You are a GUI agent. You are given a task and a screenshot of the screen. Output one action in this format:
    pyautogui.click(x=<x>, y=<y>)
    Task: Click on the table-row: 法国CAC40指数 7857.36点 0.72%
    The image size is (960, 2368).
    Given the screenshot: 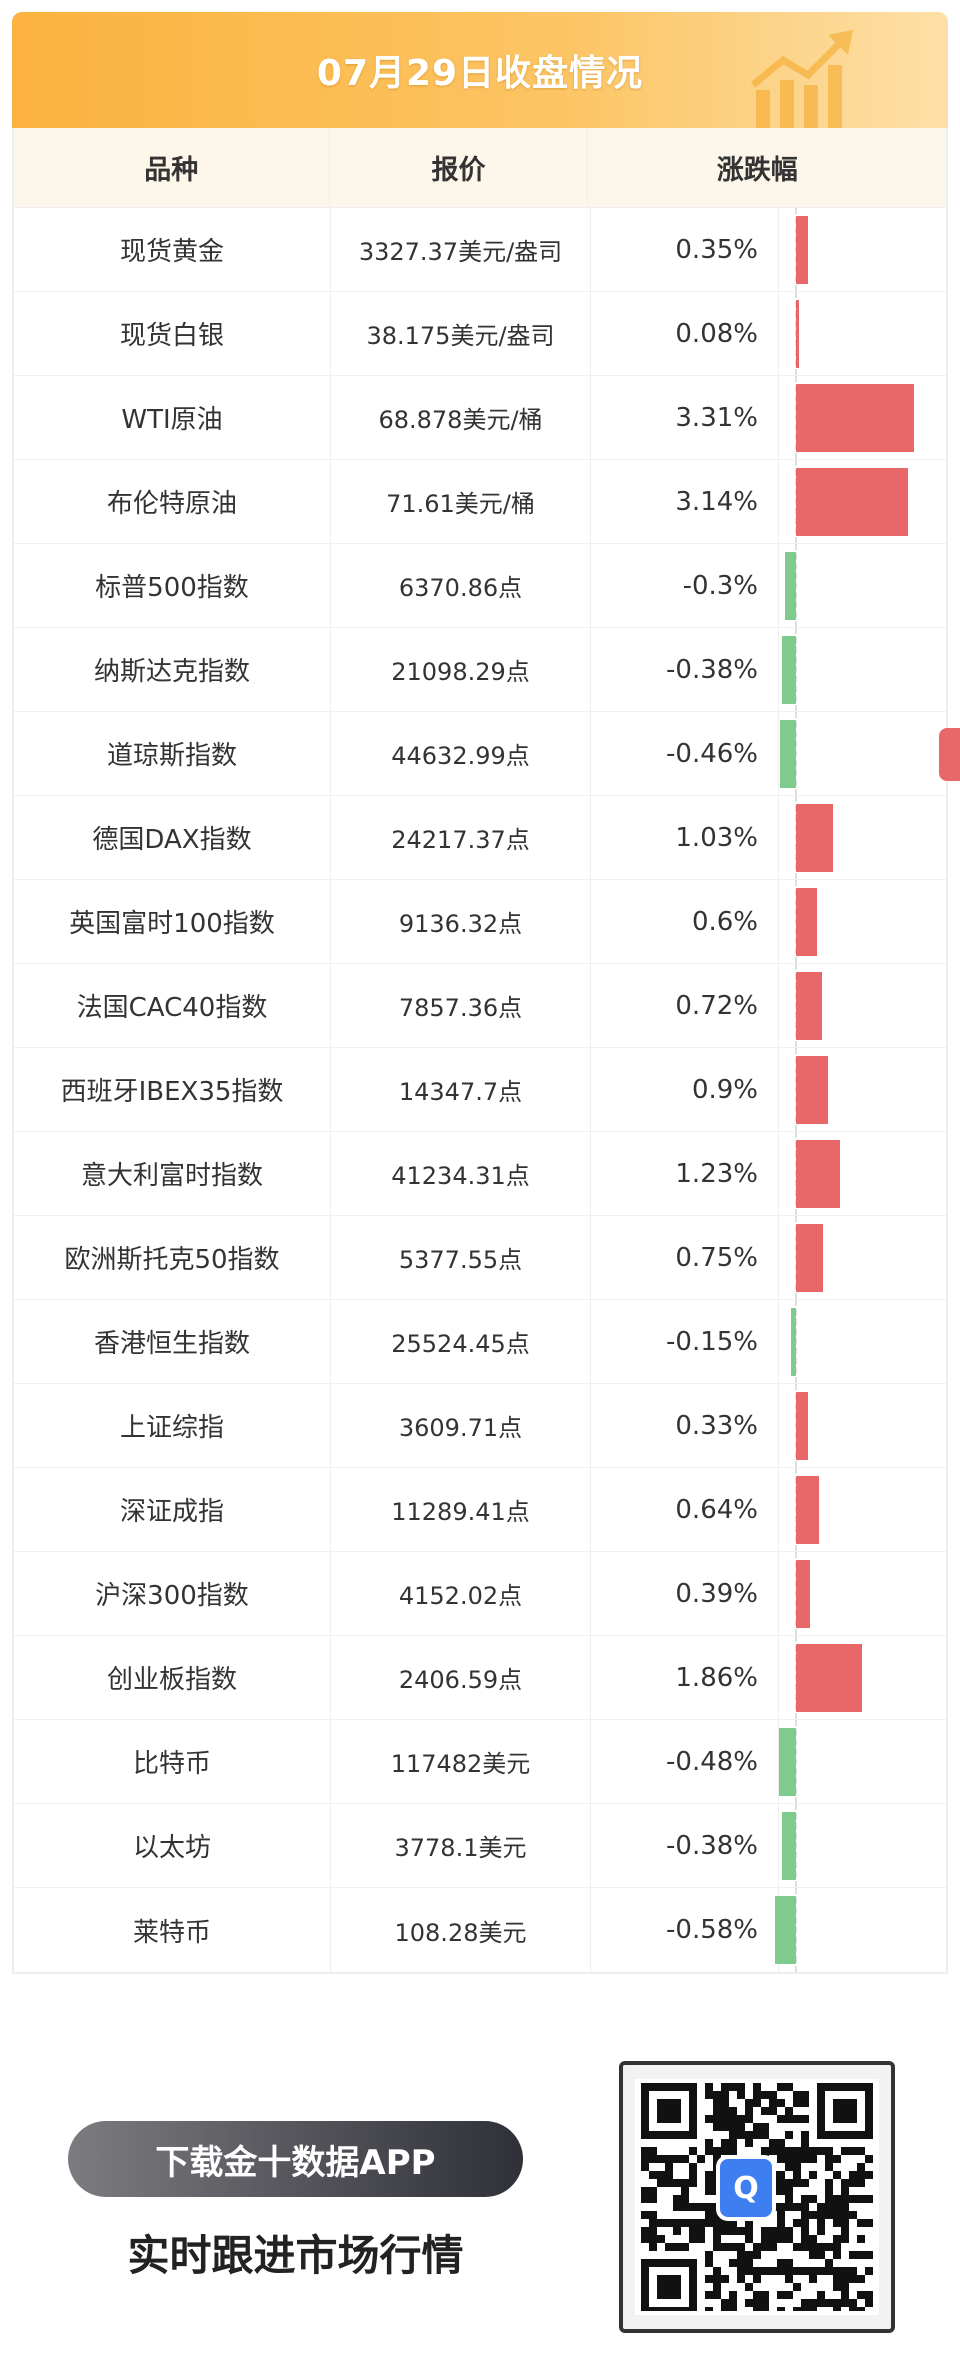 What is the action you would take?
    pyautogui.click(x=480, y=1006)
    